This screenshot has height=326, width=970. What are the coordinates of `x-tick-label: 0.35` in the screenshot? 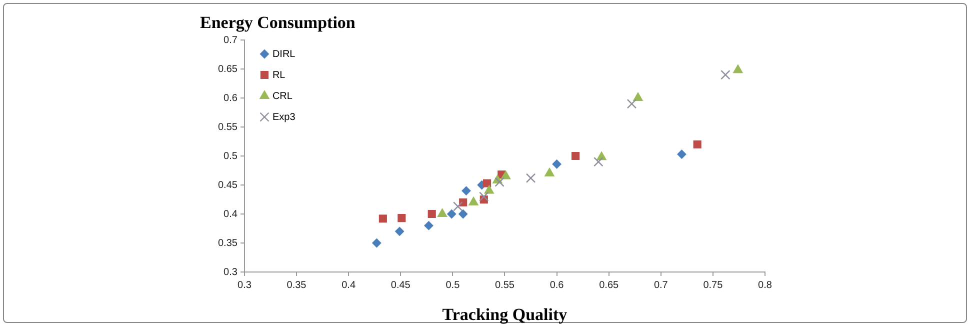 It's located at (296, 285).